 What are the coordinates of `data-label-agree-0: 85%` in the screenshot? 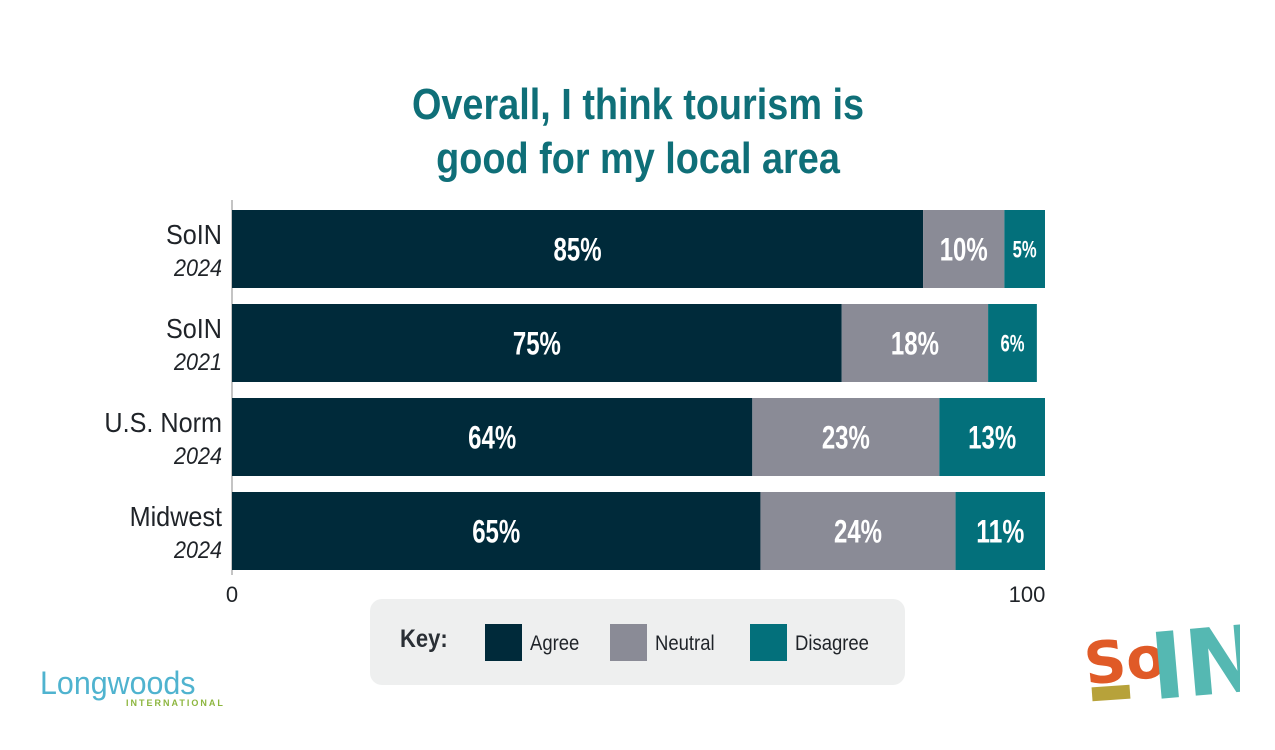 It's located at (578, 250).